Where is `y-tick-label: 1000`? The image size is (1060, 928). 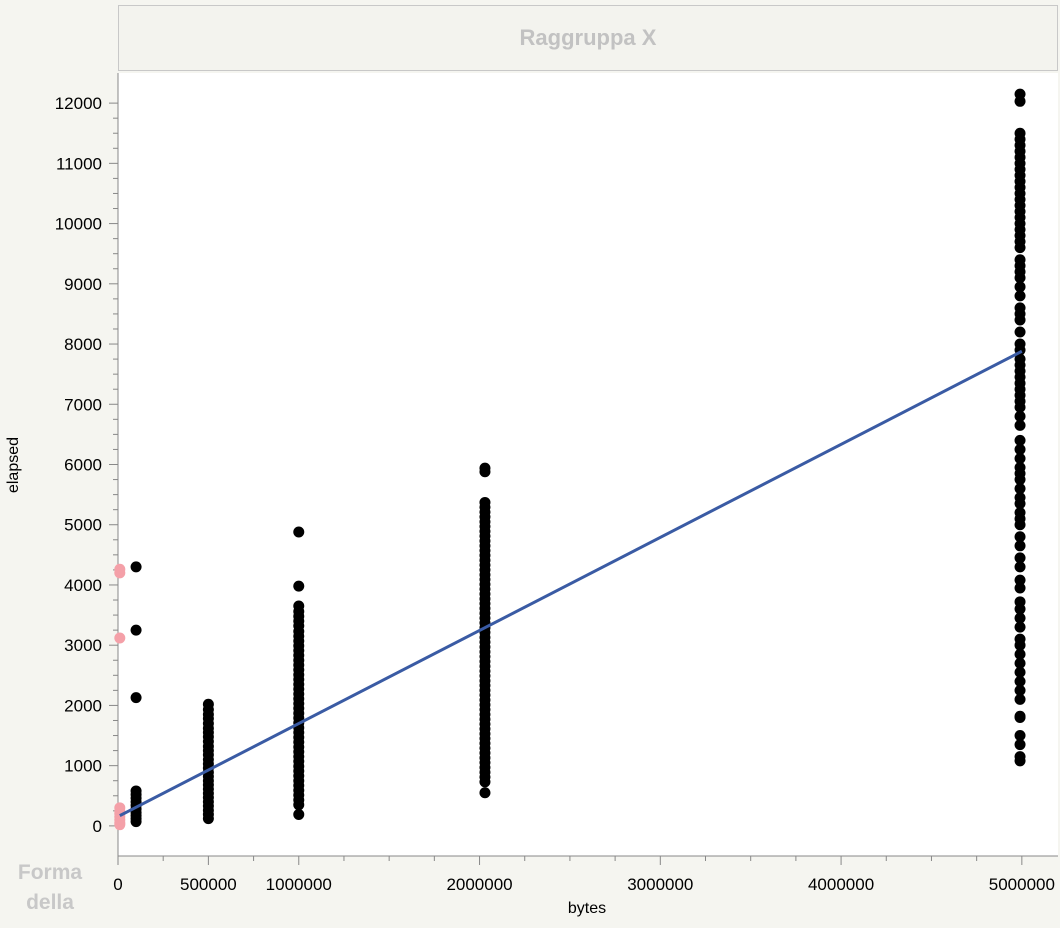
y-tick-label: 1000 is located at coordinates (83, 766).